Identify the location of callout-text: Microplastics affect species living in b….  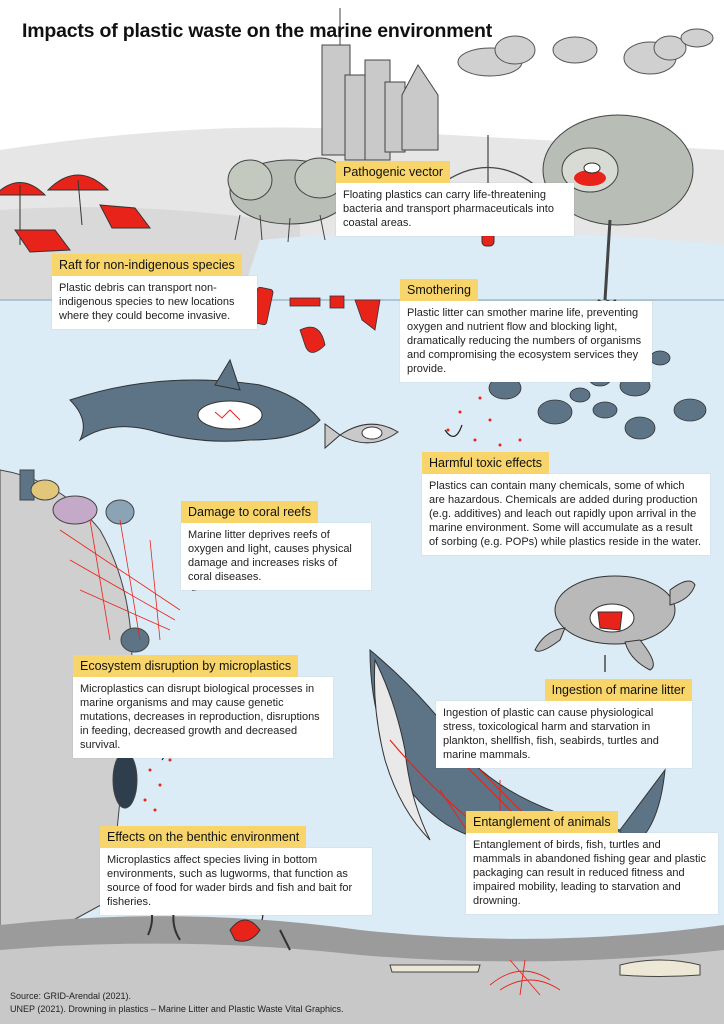
(236, 881).